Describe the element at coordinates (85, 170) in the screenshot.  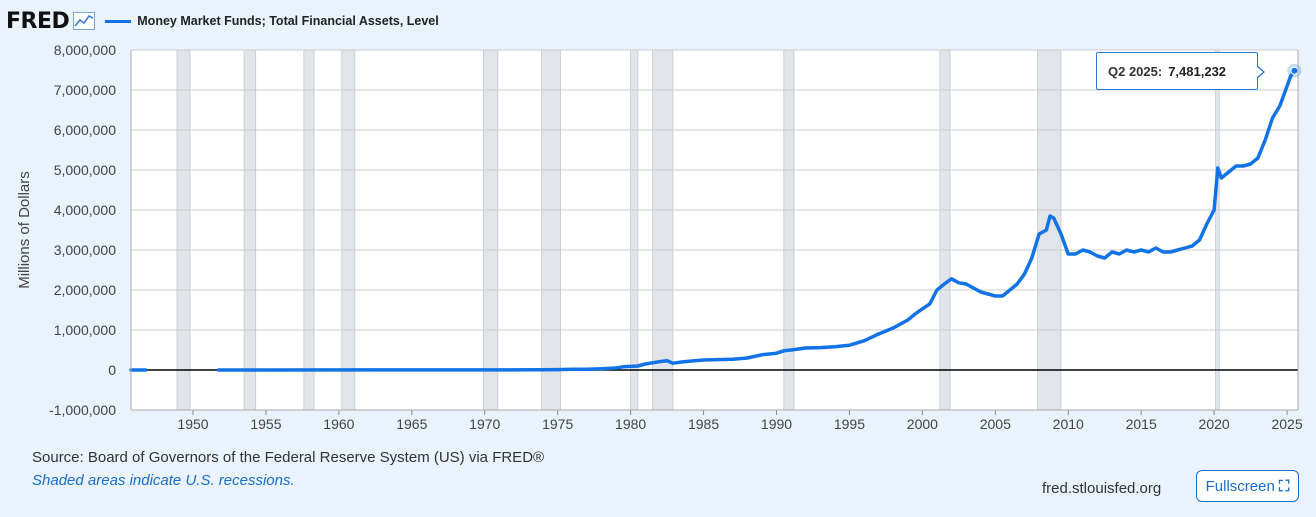
I see `y-tick-label: 5,000,000` at that location.